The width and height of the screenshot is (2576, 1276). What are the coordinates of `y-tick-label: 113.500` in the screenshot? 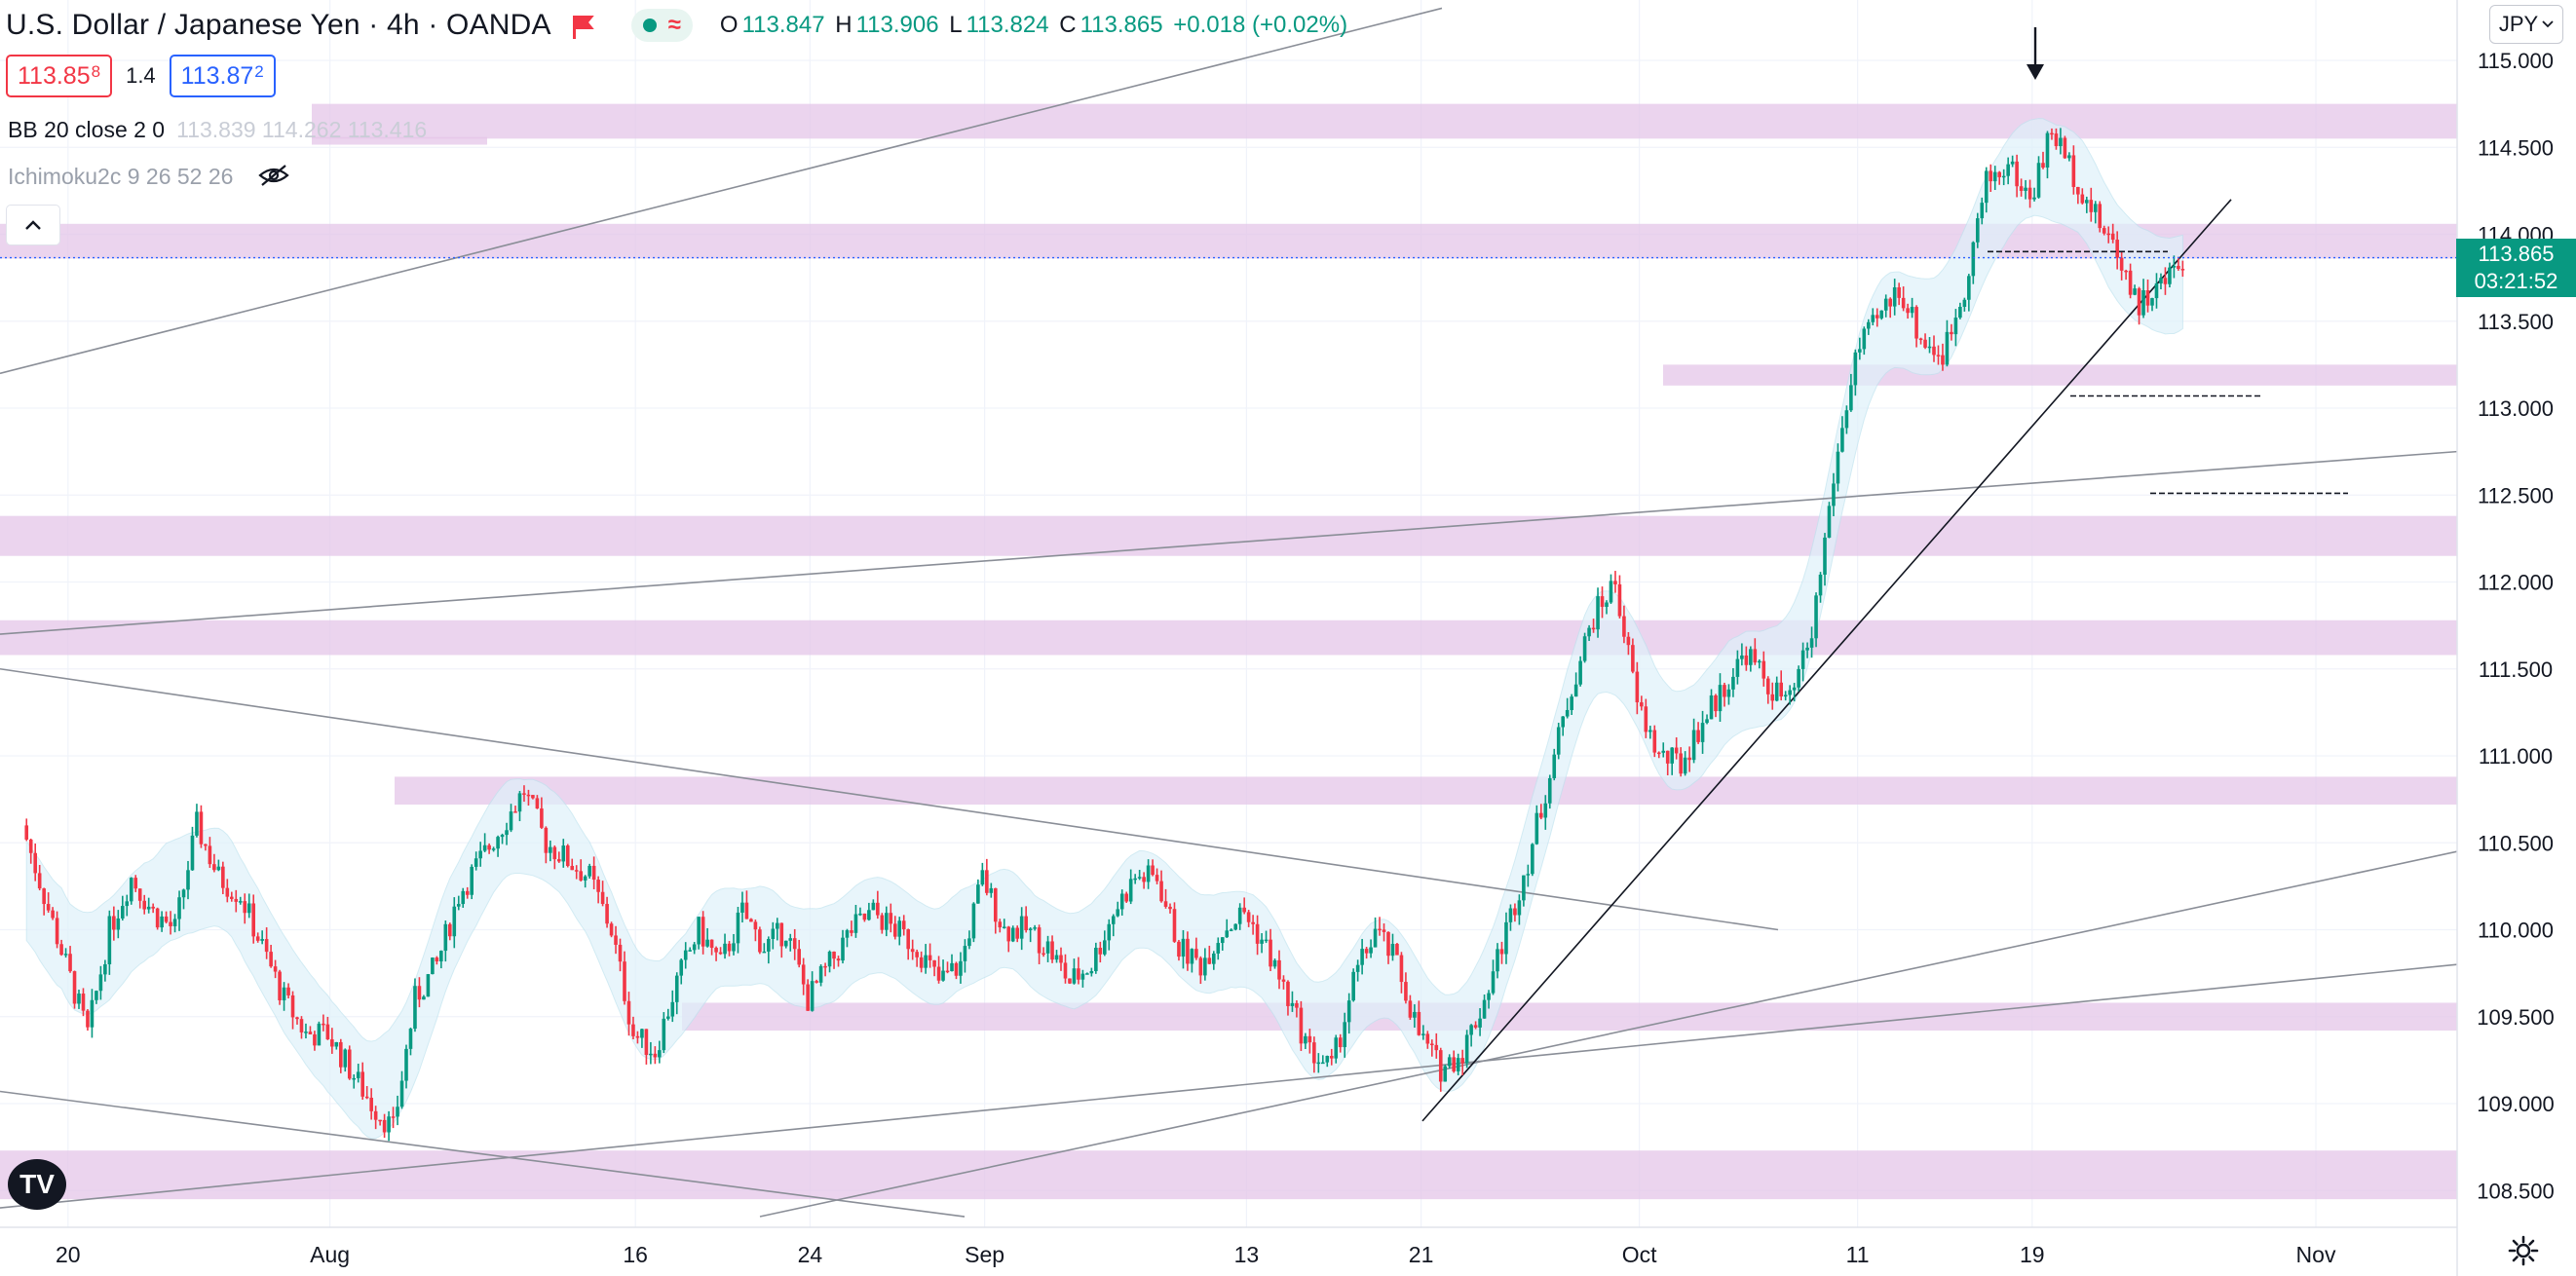 It's located at (2516, 322).